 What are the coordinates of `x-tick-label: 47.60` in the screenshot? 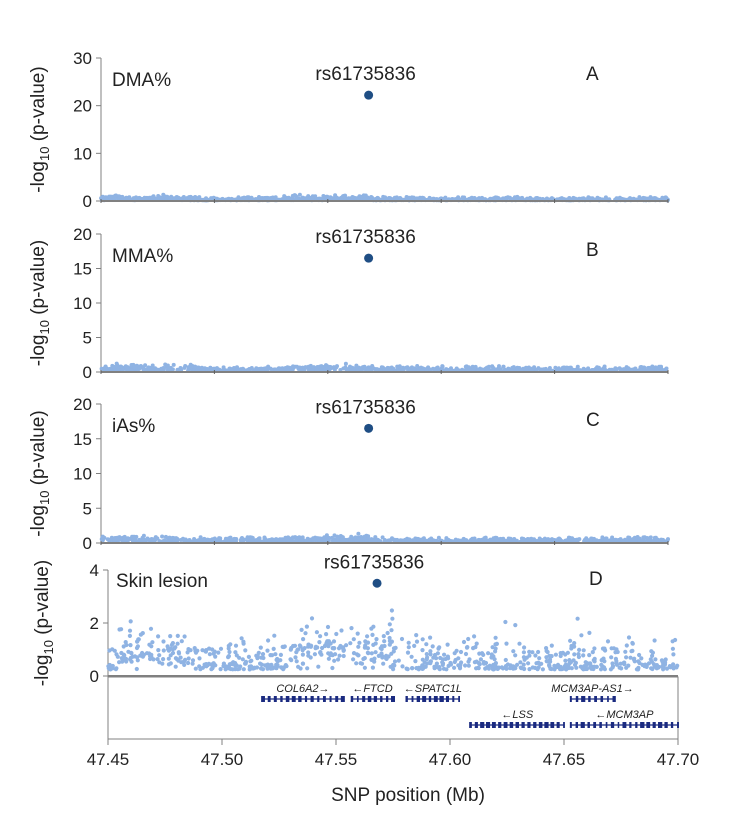 It's located at (450, 759).